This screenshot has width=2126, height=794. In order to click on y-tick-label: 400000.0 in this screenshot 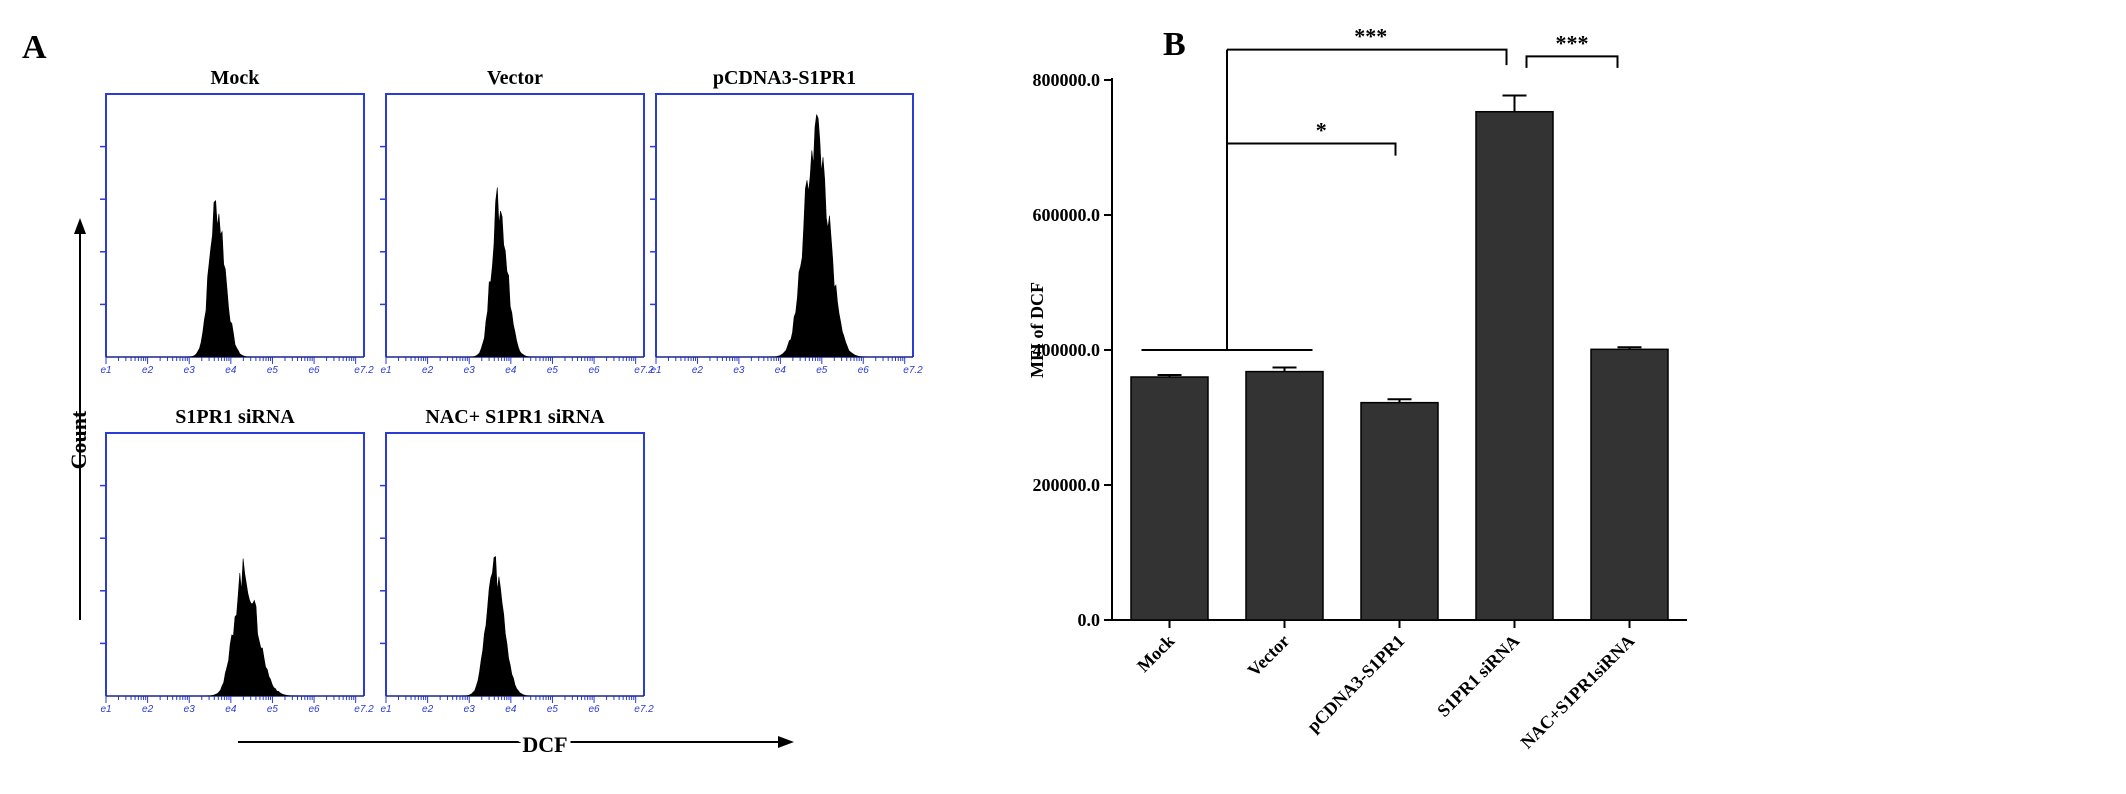, I will do `click(1067, 350)`.